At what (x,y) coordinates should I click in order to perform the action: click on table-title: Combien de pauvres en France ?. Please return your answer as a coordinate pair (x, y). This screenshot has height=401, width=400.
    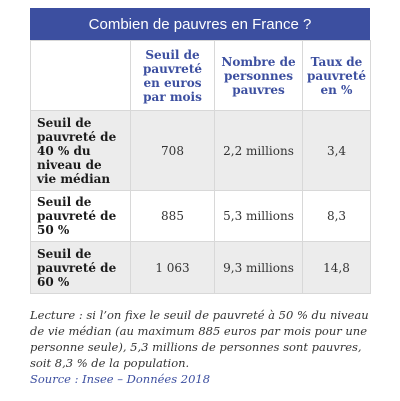
    Looking at the image, I should click on (200, 24).